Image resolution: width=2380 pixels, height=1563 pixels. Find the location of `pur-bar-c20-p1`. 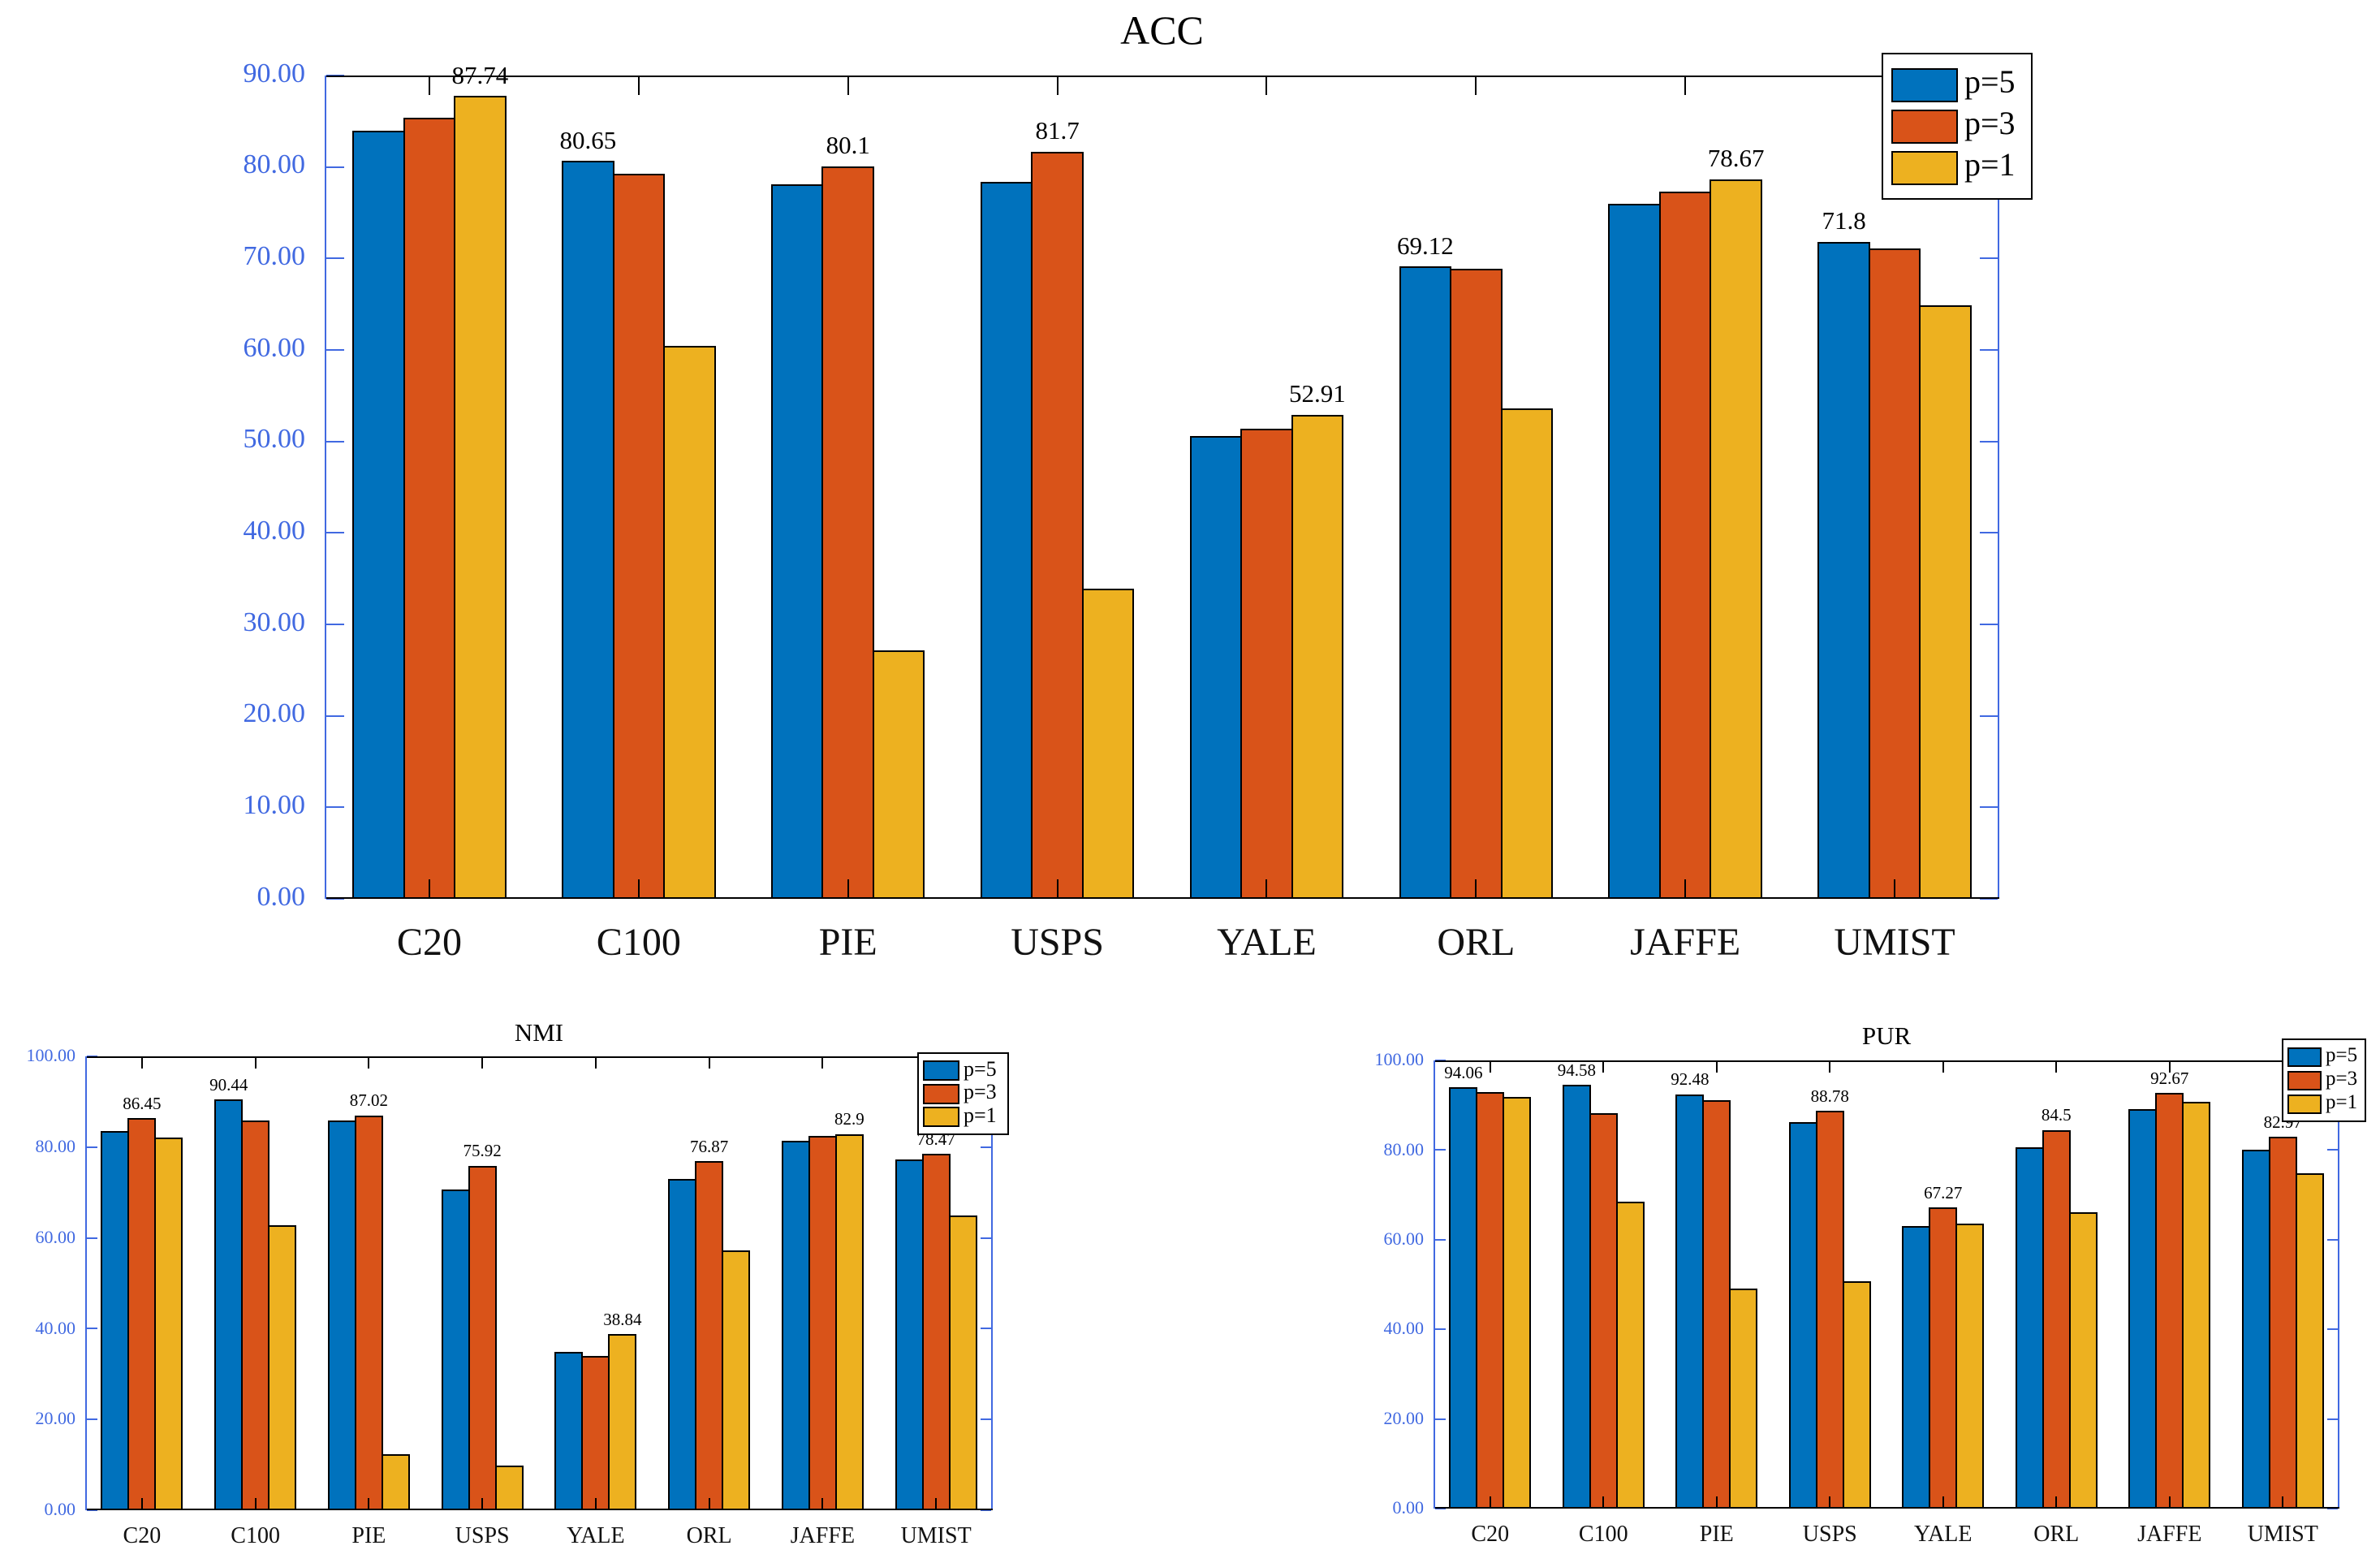

pur-bar-c20-p1 is located at coordinates (1518, 1302).